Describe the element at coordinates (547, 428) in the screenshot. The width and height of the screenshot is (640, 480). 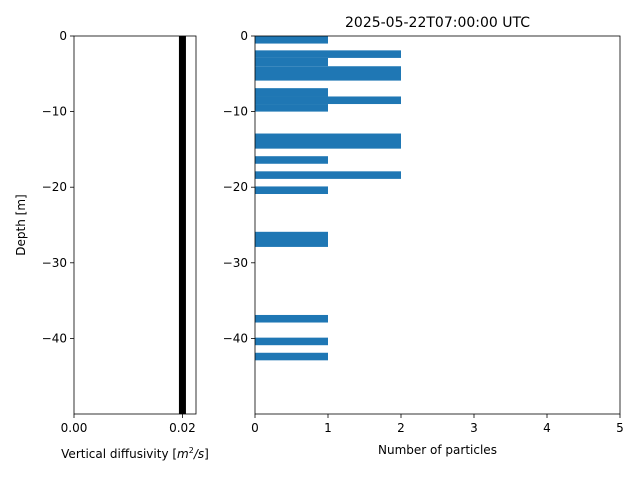
I see `x-tick-label: 4` at that location.